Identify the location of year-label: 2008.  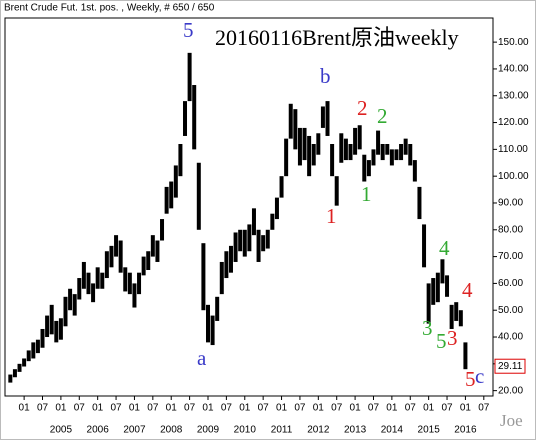
(171, 430).